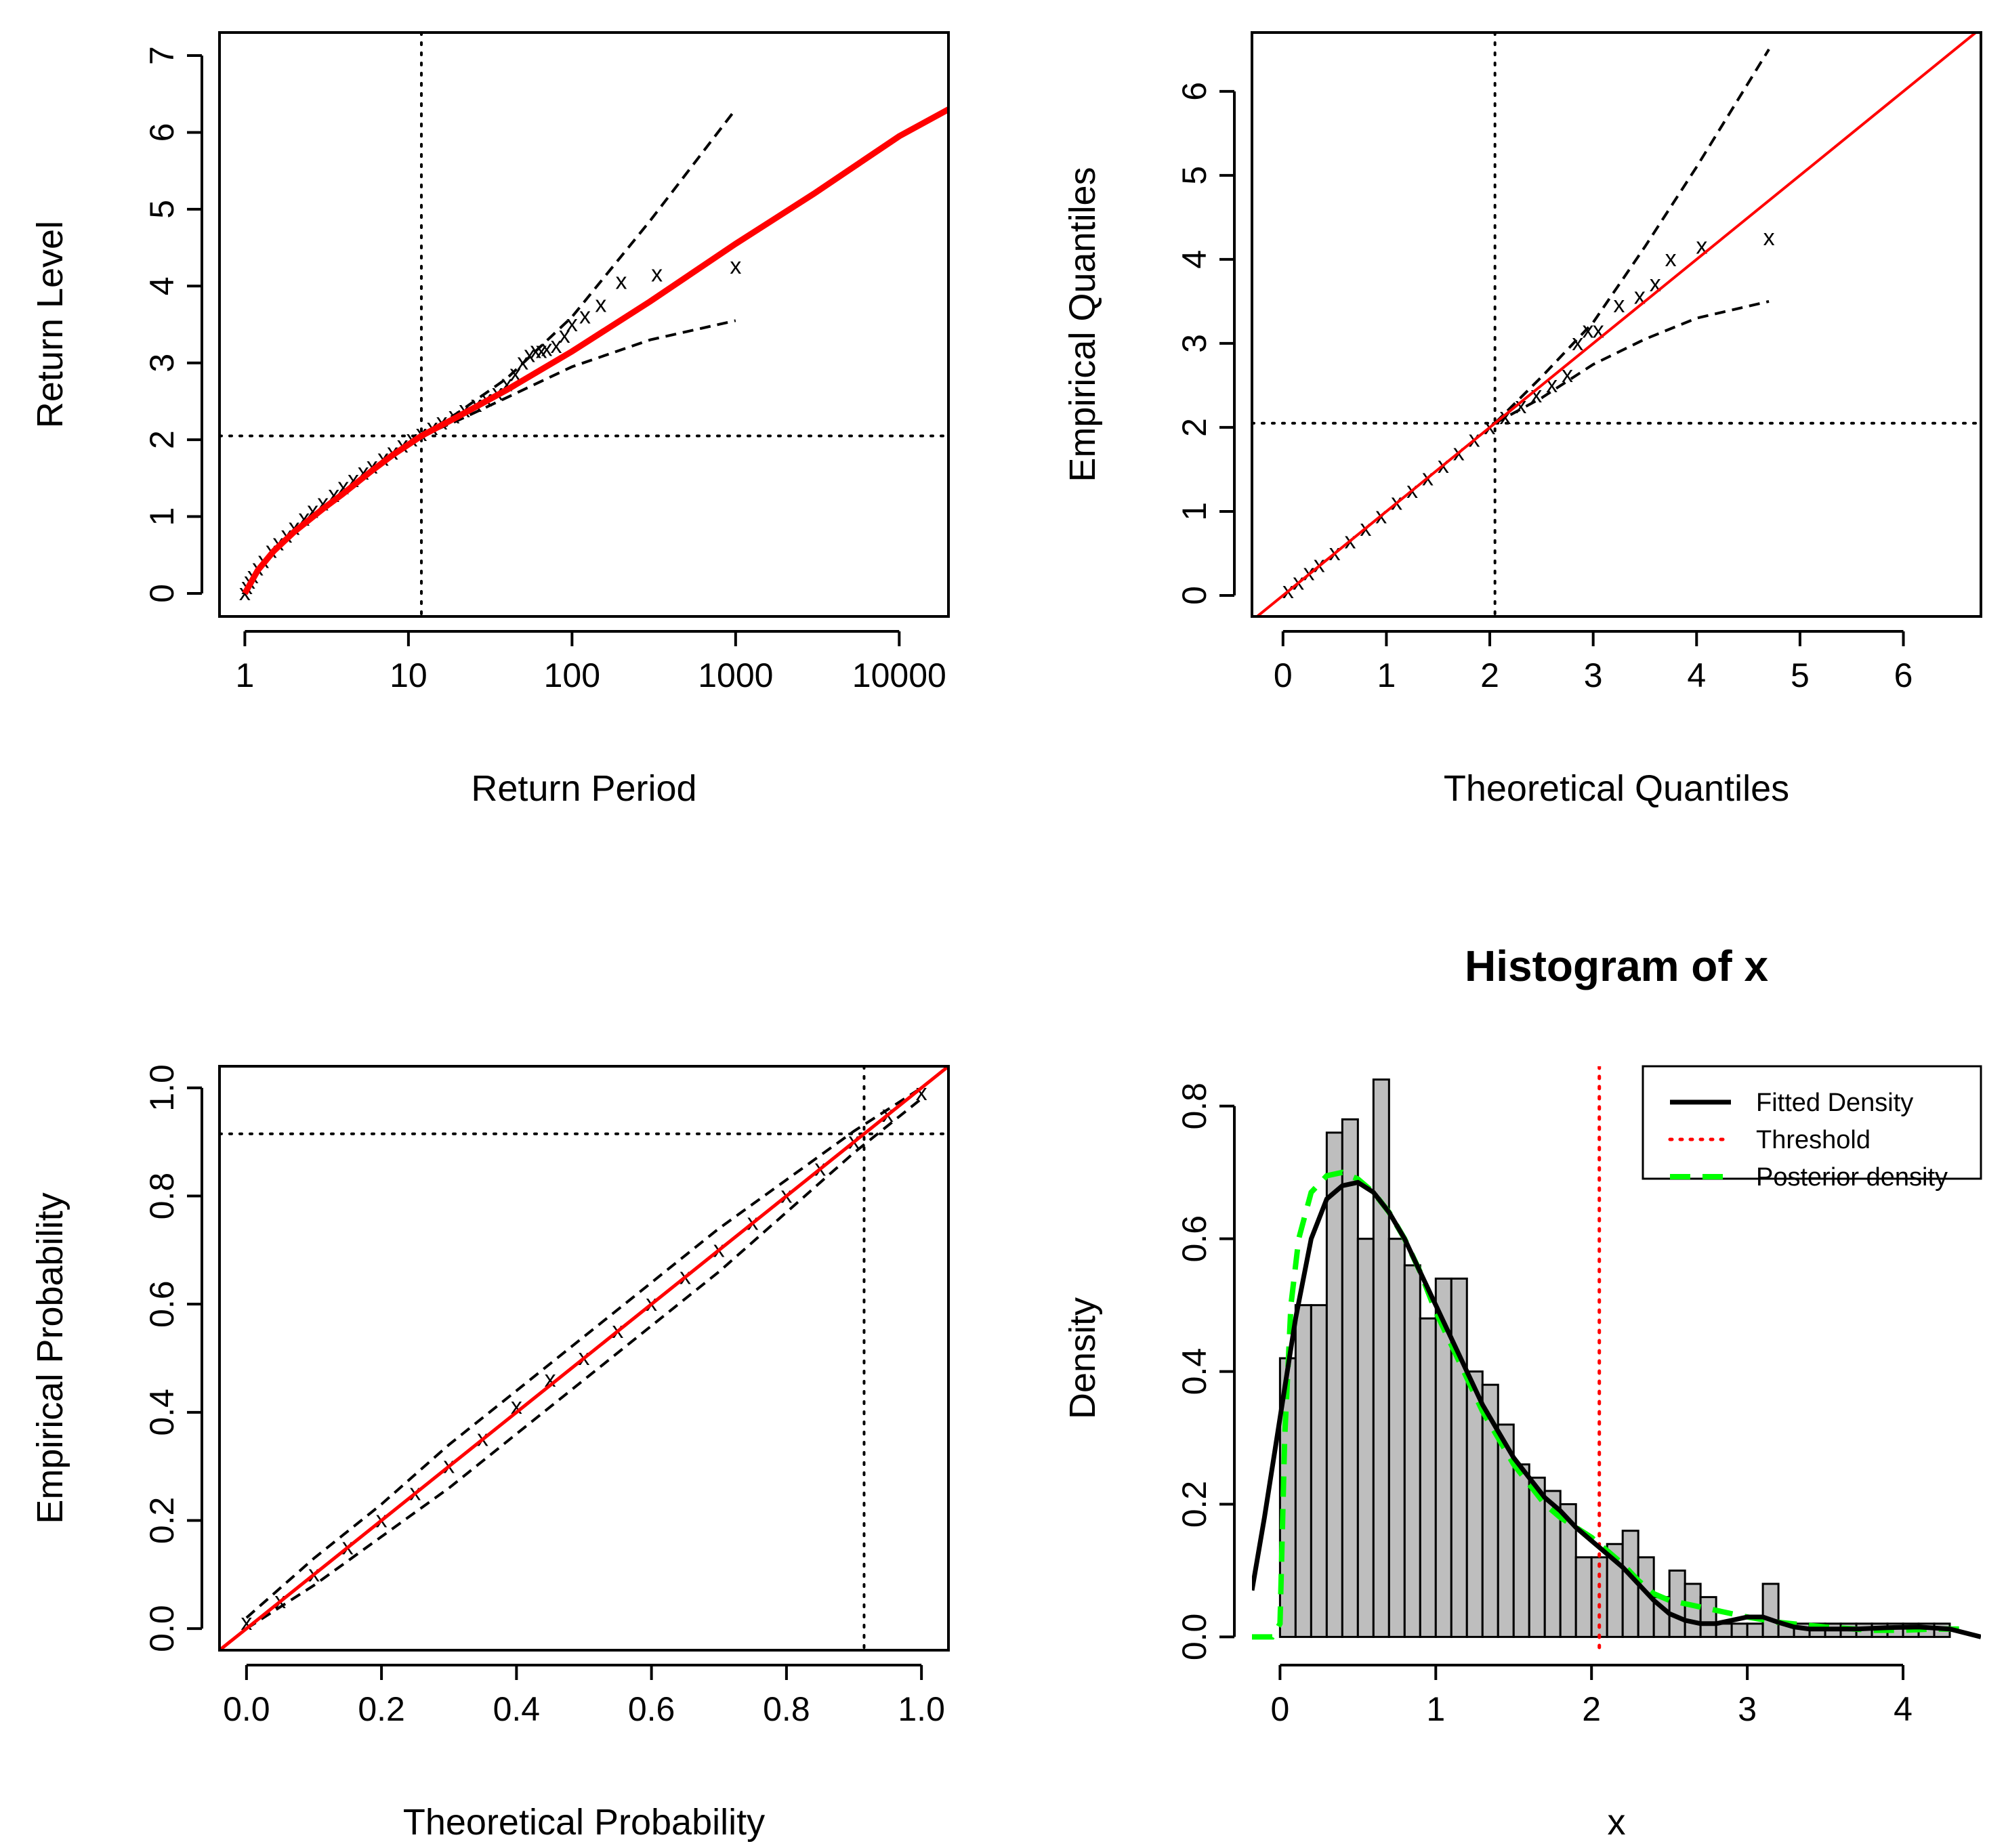  I want to click on y-tick-label: 1.0, so click(162, 1088).